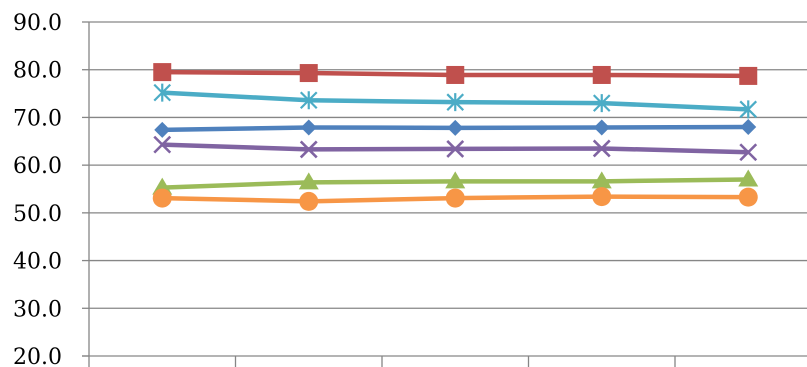 The width and height of the screenshot is (807, 367). What do you see at coordinates (37, 118) in the screenshot?
I see `y-tick-label: 70.0` at bounding box center [37, 118].